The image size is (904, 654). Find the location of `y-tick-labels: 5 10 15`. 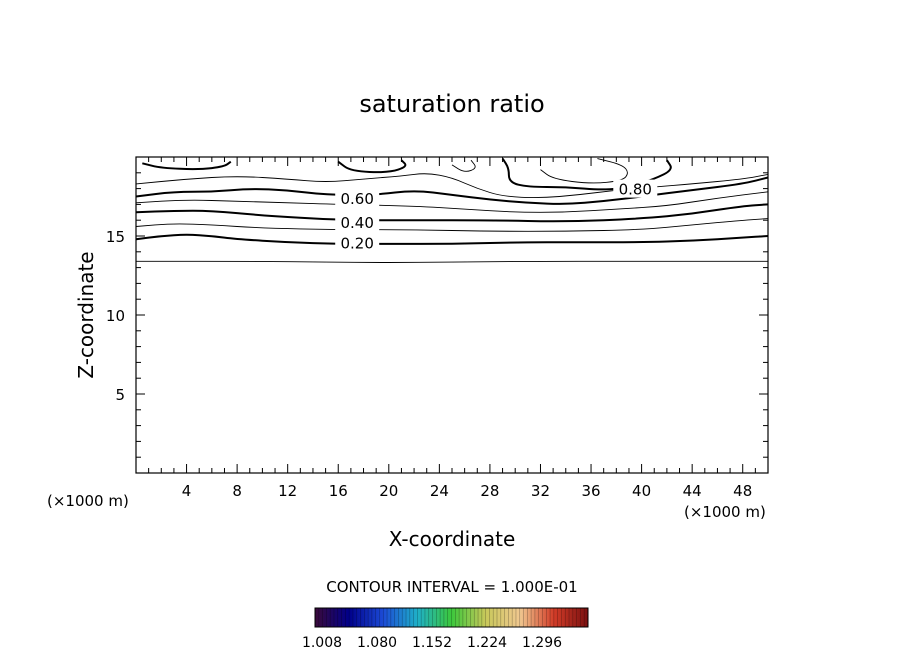

y-tick-labels: 5 10 15 is located at coordinates (115, 316).